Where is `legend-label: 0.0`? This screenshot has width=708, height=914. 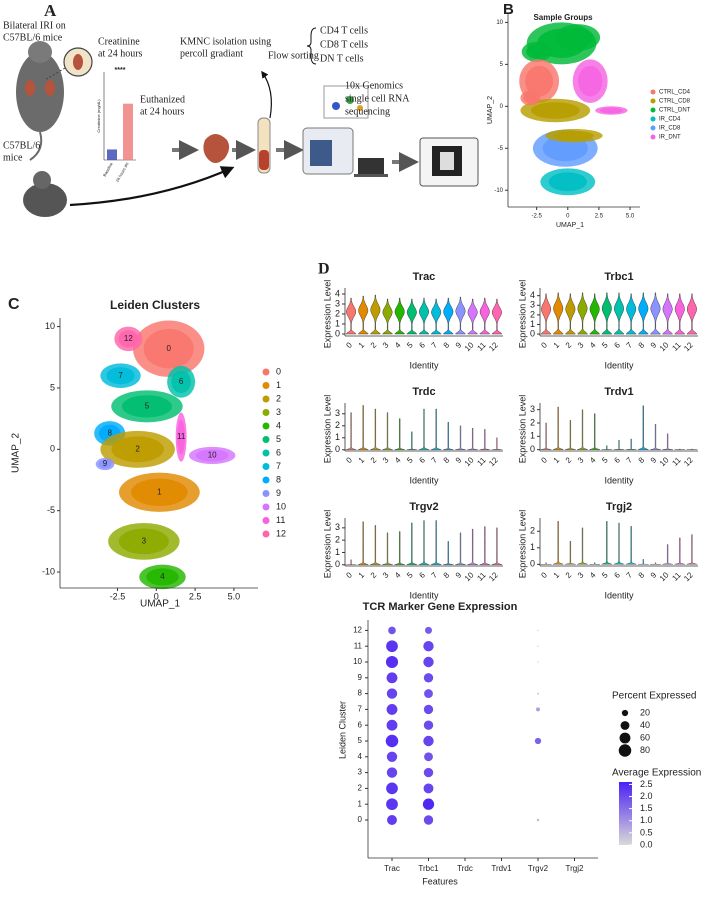 legend-label: 0.0 is located at coordinates (646, 844).